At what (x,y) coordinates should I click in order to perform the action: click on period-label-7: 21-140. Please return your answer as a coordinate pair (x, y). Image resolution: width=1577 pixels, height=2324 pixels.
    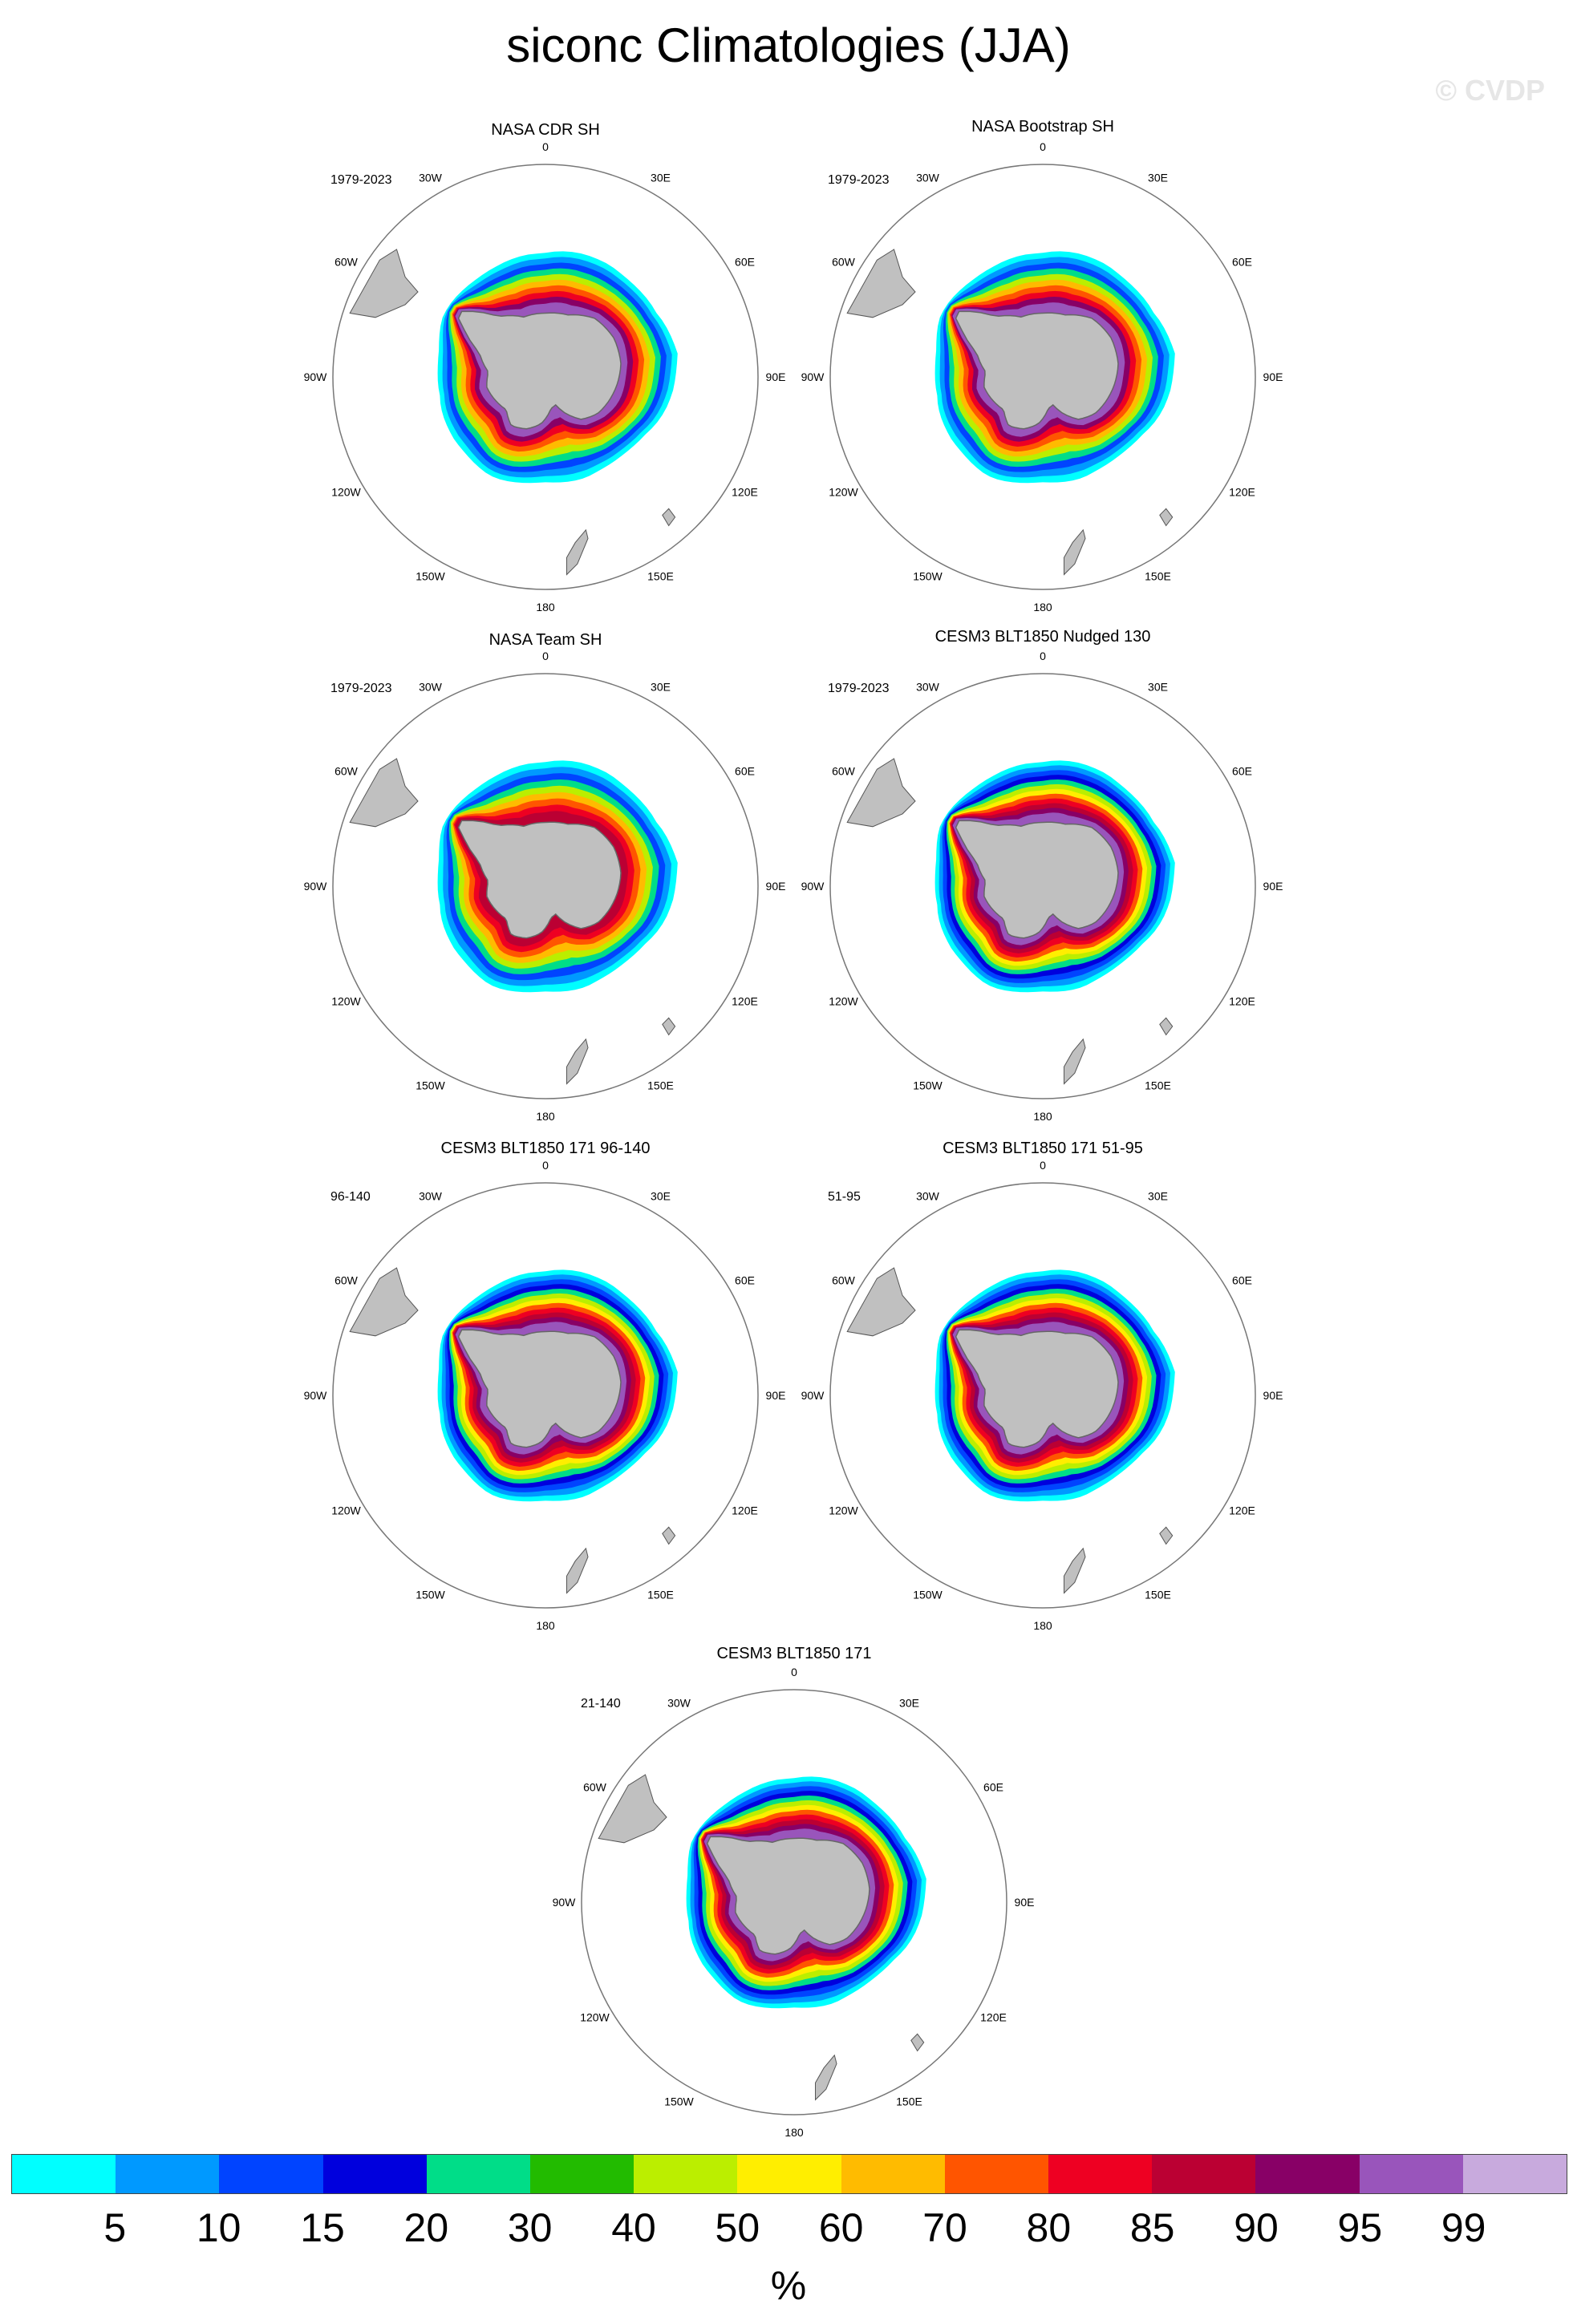
    Looking at the image, I should click on (601, 1704).